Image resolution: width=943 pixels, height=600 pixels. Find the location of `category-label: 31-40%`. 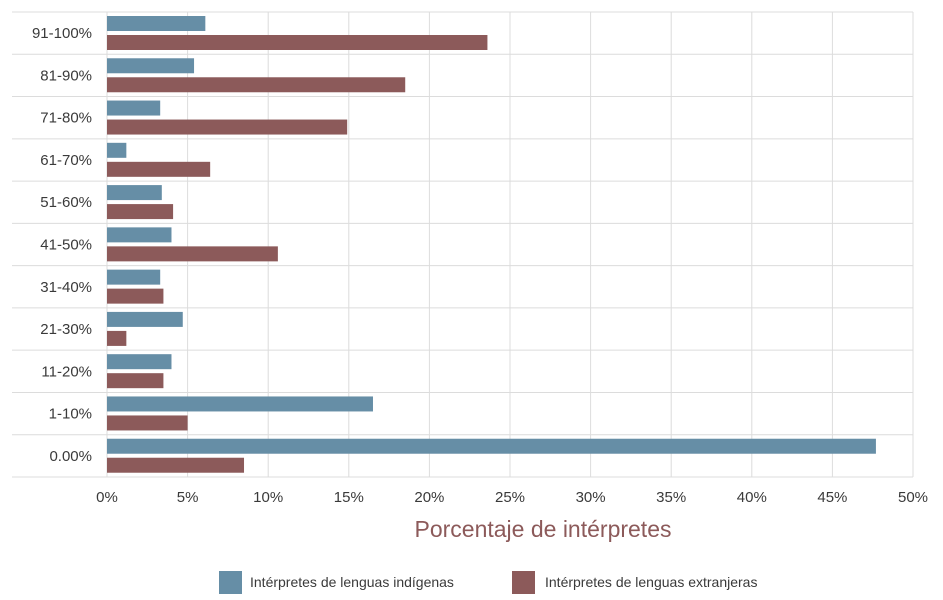

category-label: 31-40% is located at coordinates (66, 287).